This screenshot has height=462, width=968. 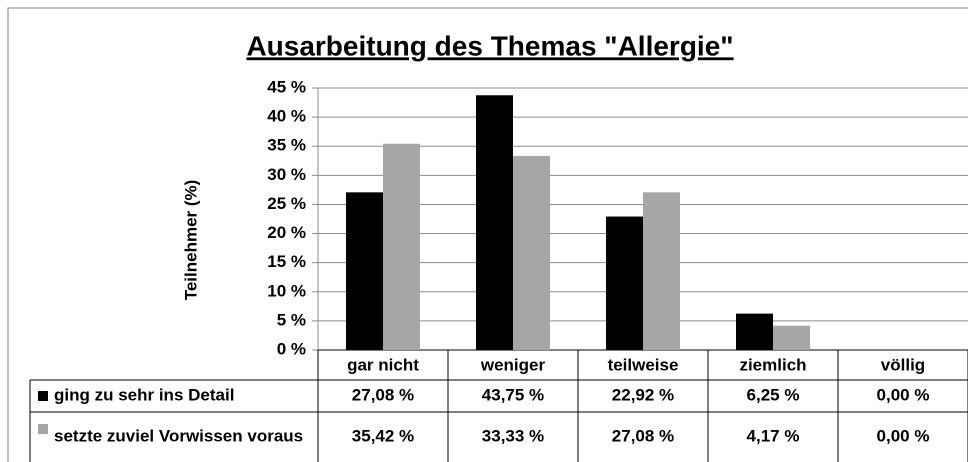 What do you see at coordinates (178, 435) in the screenshot?
I see `legend-label: setzte zuviel Vorwissen voraus` at bounding box center [178, 435].